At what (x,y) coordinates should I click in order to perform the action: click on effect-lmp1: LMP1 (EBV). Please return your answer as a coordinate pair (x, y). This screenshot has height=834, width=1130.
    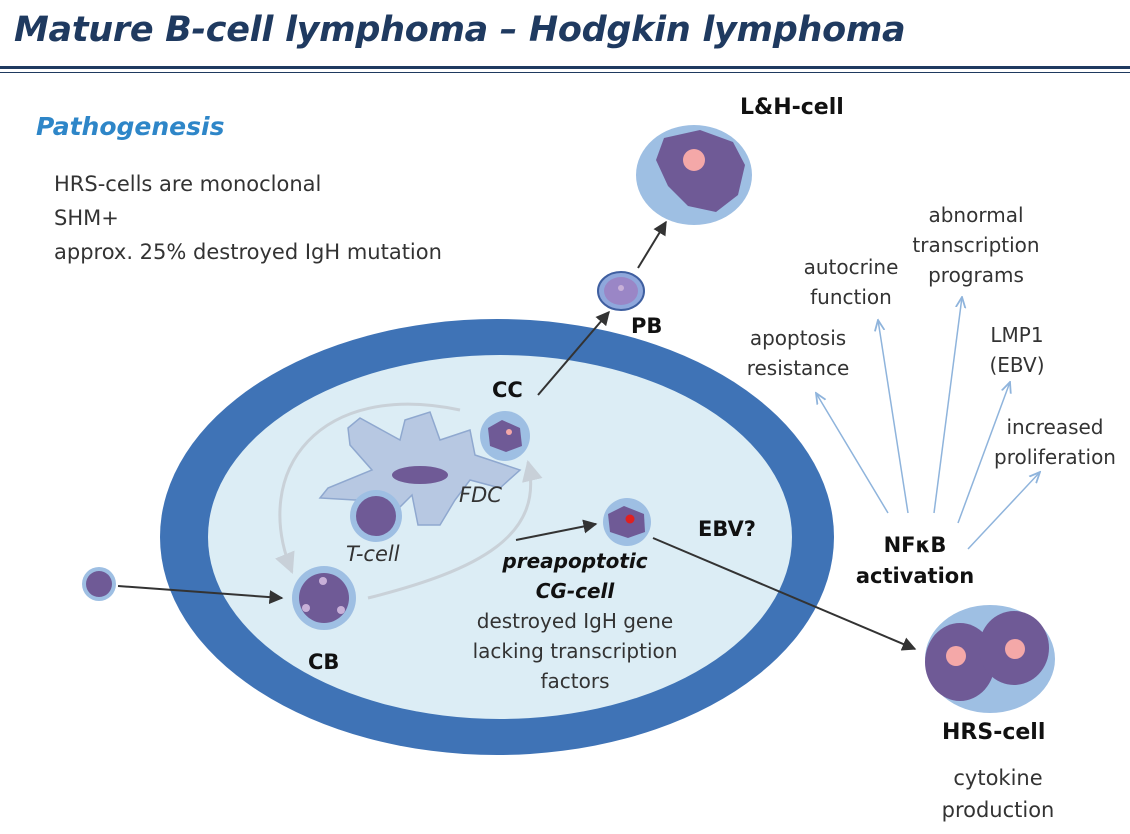
    Looking at the image, I should click on (1017, 350).